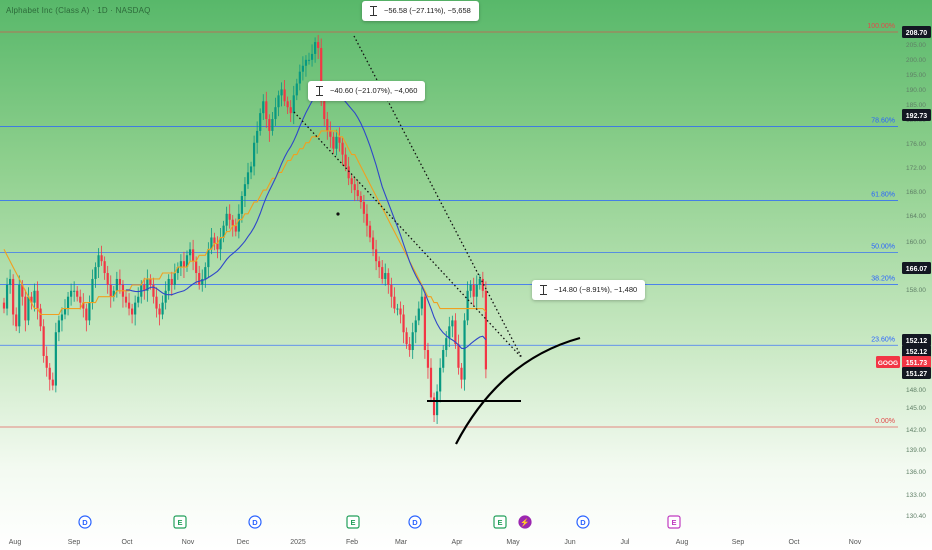 The height and width of the screenshot is (550, 932). Describe the element at coordinates (917, 269) in the screenshot. I see `price-tag-value: 166.07` at that location.